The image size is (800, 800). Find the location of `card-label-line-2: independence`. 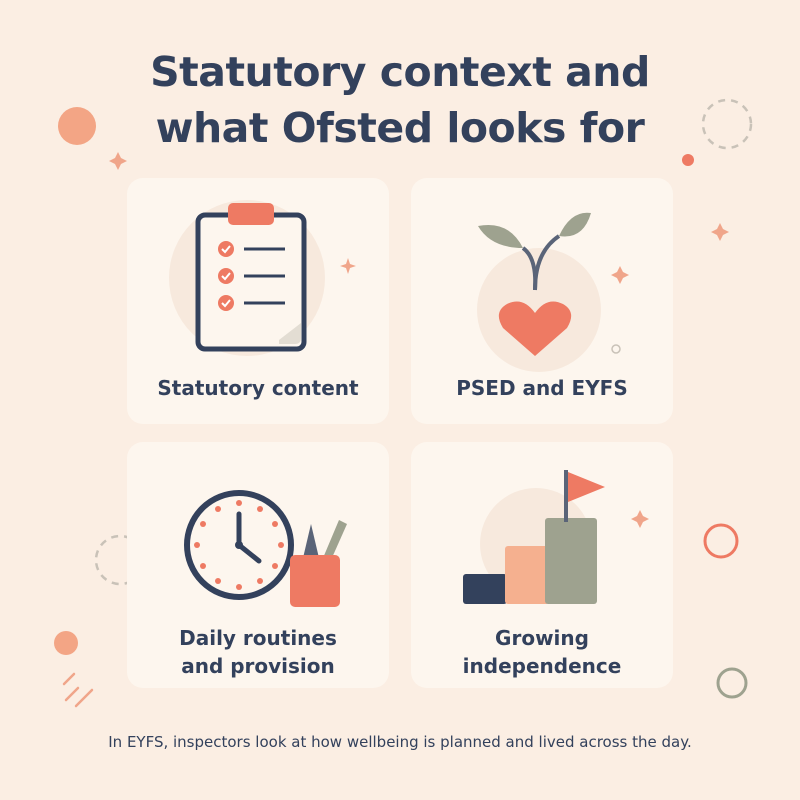

card-label-line-2: independence is located at coordinates (542, 666).